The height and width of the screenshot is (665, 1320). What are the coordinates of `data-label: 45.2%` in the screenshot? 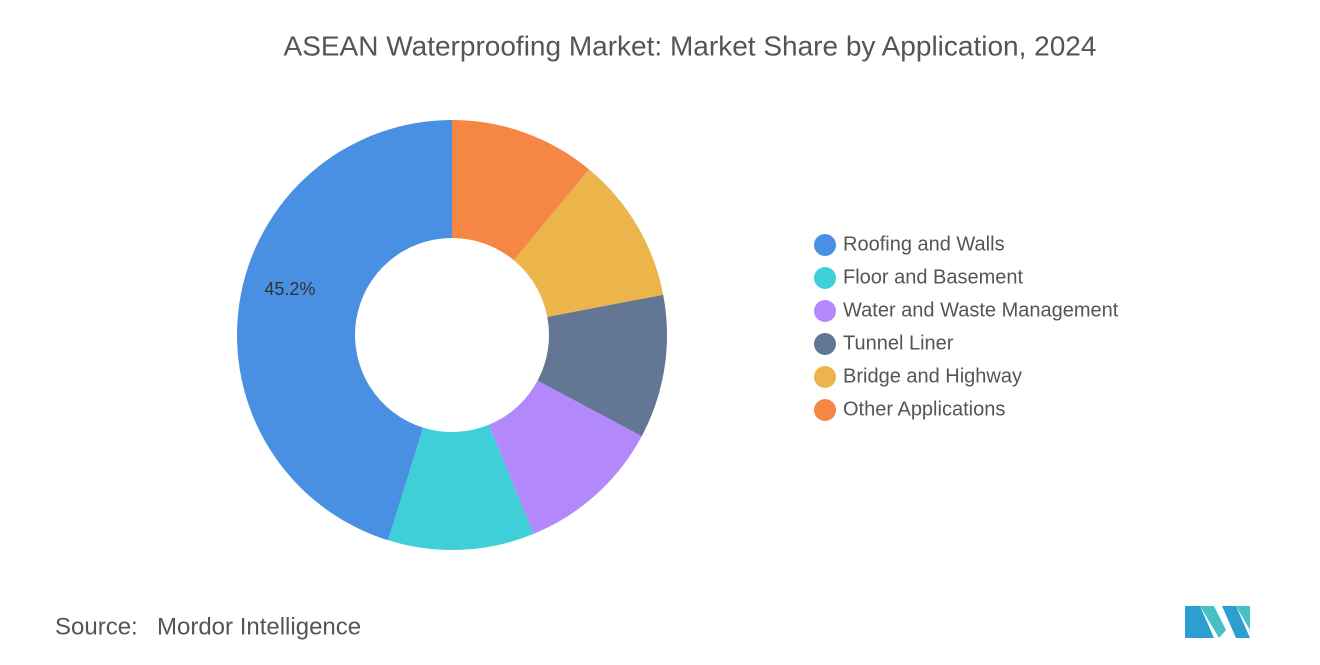 It's located at (289, 289).